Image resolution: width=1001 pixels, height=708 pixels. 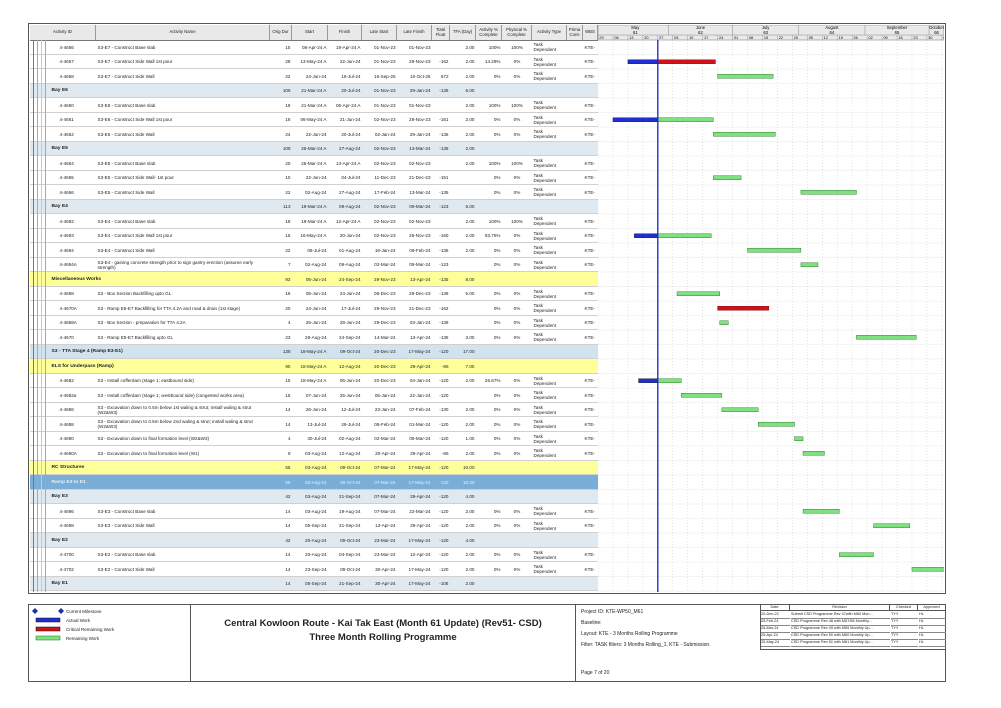 What do you see at coordinates (821, 511) in the screenshot?
I see `remaining-bar` at bounding box center [821, 511].